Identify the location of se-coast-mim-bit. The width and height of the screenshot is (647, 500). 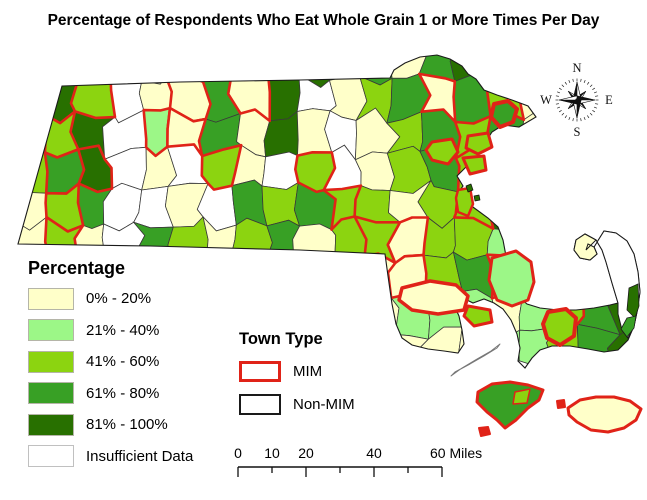
(478, 316).